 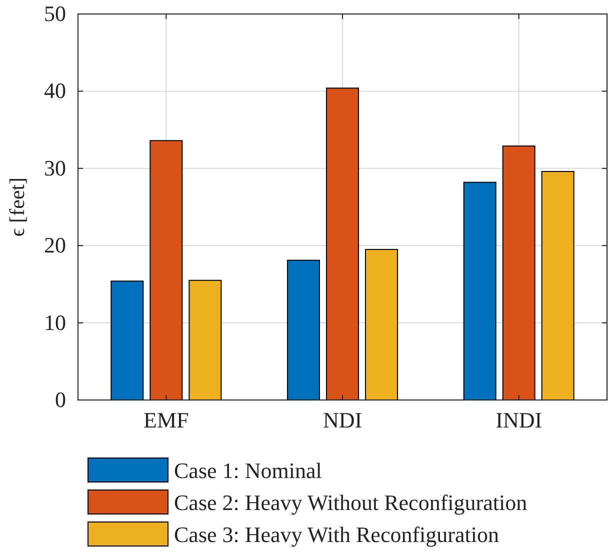 What do you see at coordinates (519, 420) in the screenshot?
I see `x-tick-label: INDI` at bounding box center [519, 420].